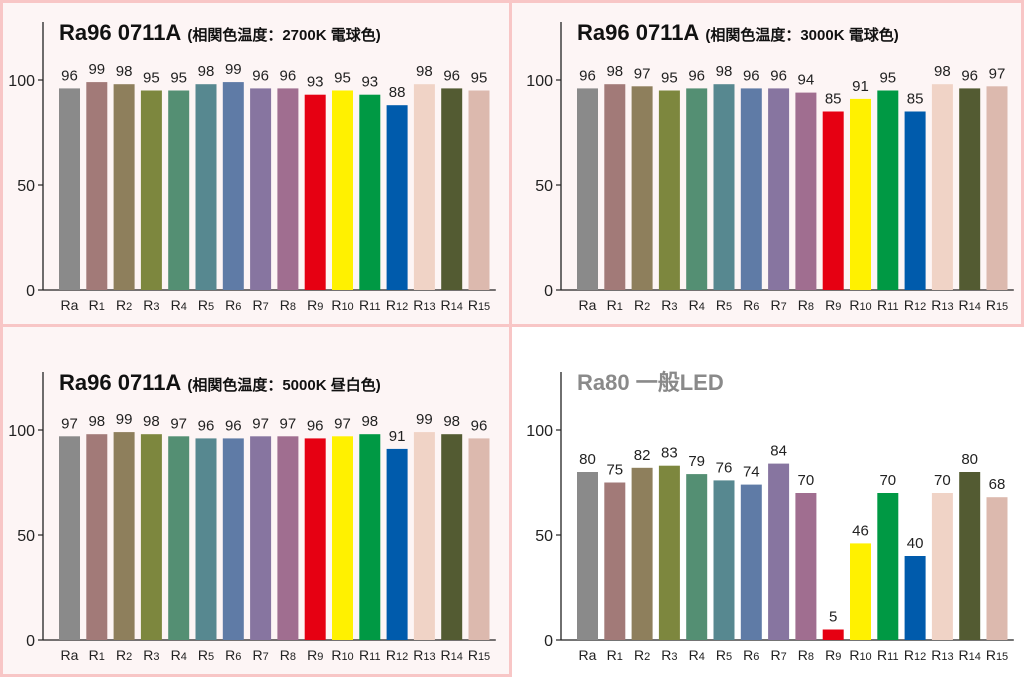  Describe the element at coordinates (614, 470) in the screenshot. I see `data-label: 75` at that location.